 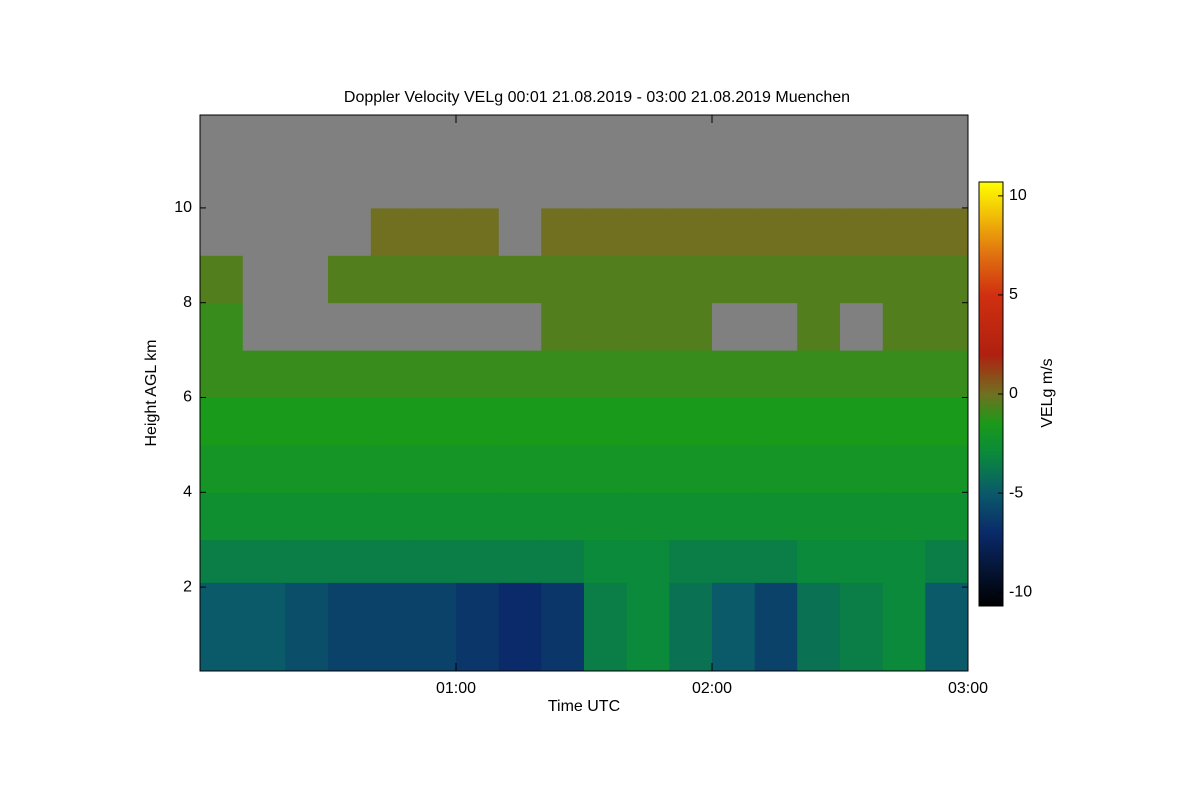 I want to click on y-axis-label: Height AGL km, so click(x=151, y=392).